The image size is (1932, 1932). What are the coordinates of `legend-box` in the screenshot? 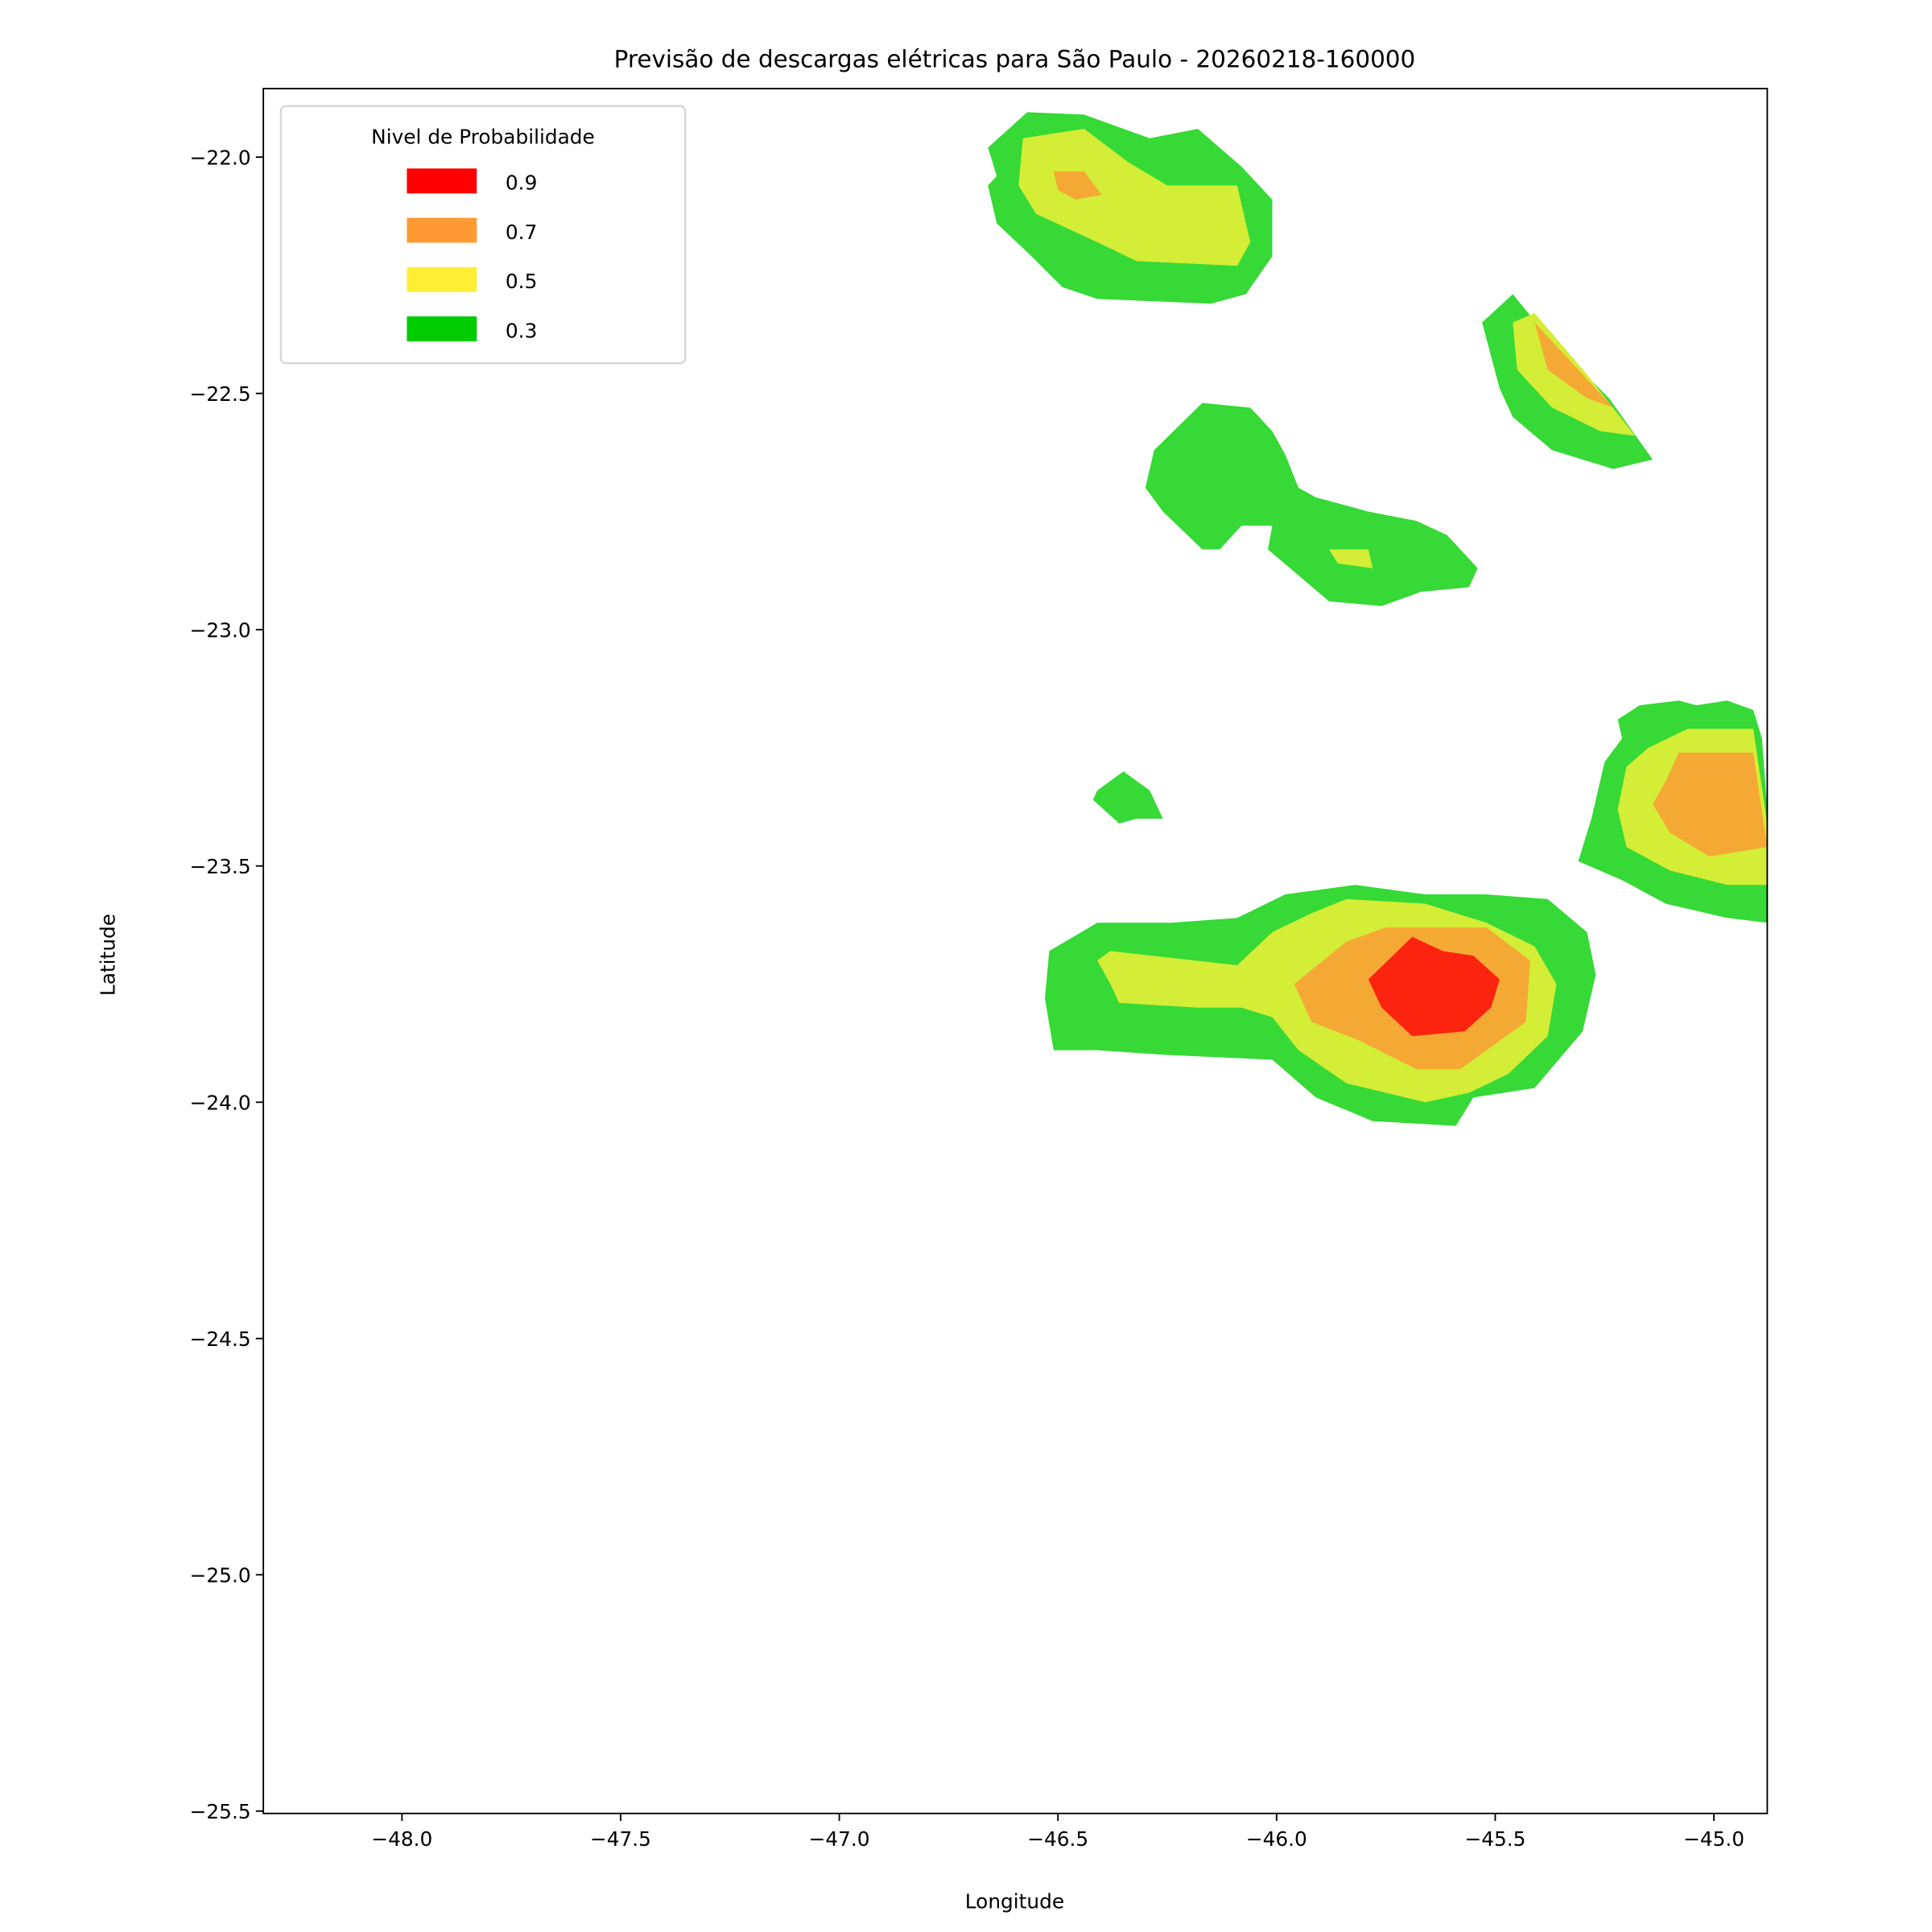 It's located at (483, 235).